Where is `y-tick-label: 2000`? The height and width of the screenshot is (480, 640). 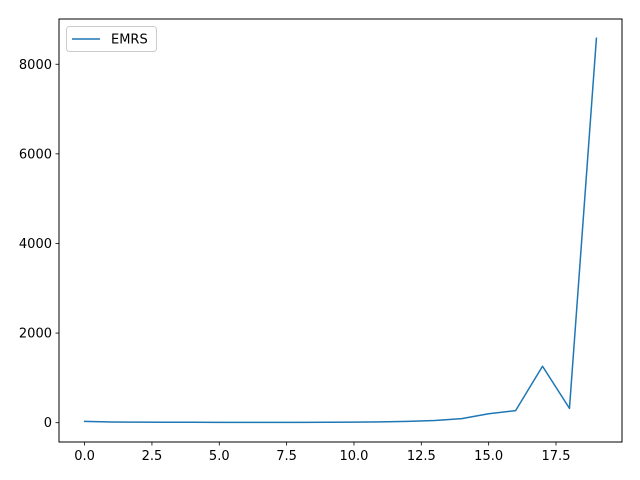 y-tick-label: 2000 is located at coordinates (35, 334).